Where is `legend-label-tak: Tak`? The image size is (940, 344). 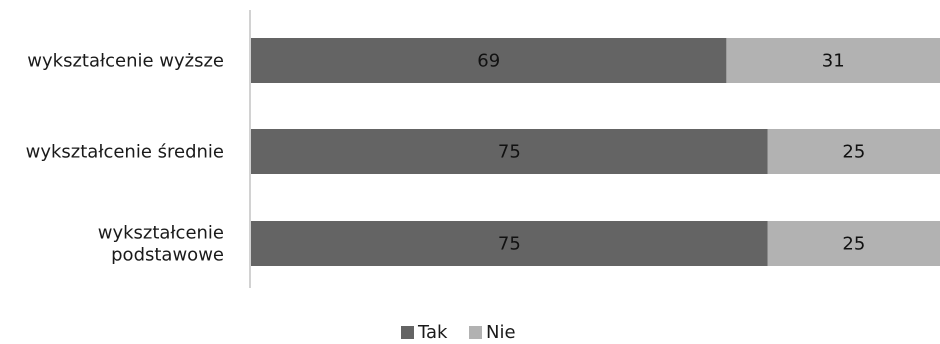
legend-label-tak: Tak is located at coordinates (432, 332).